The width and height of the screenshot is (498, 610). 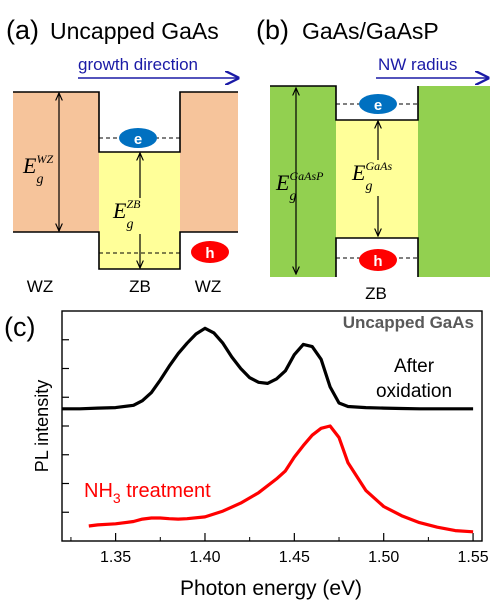 I want to click on wz-band-right, so click(x=209, y=162).